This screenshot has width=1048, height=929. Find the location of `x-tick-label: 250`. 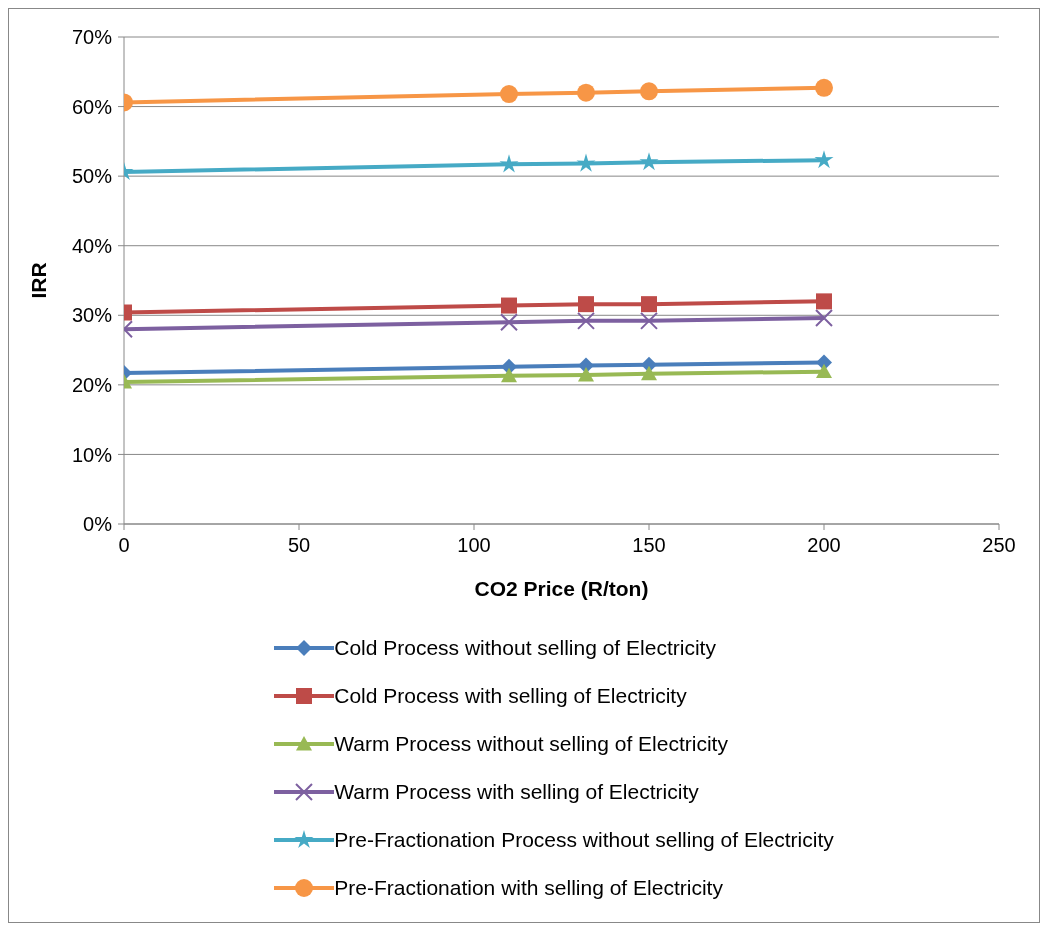

x-tick-label: 250 is located at coordinates (999, 545).